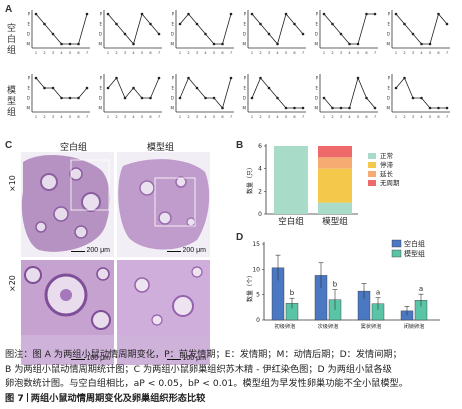  Describe the element at coordinates (378, 293) in the screenshot. I see `chart-d-significance: a` at that location.